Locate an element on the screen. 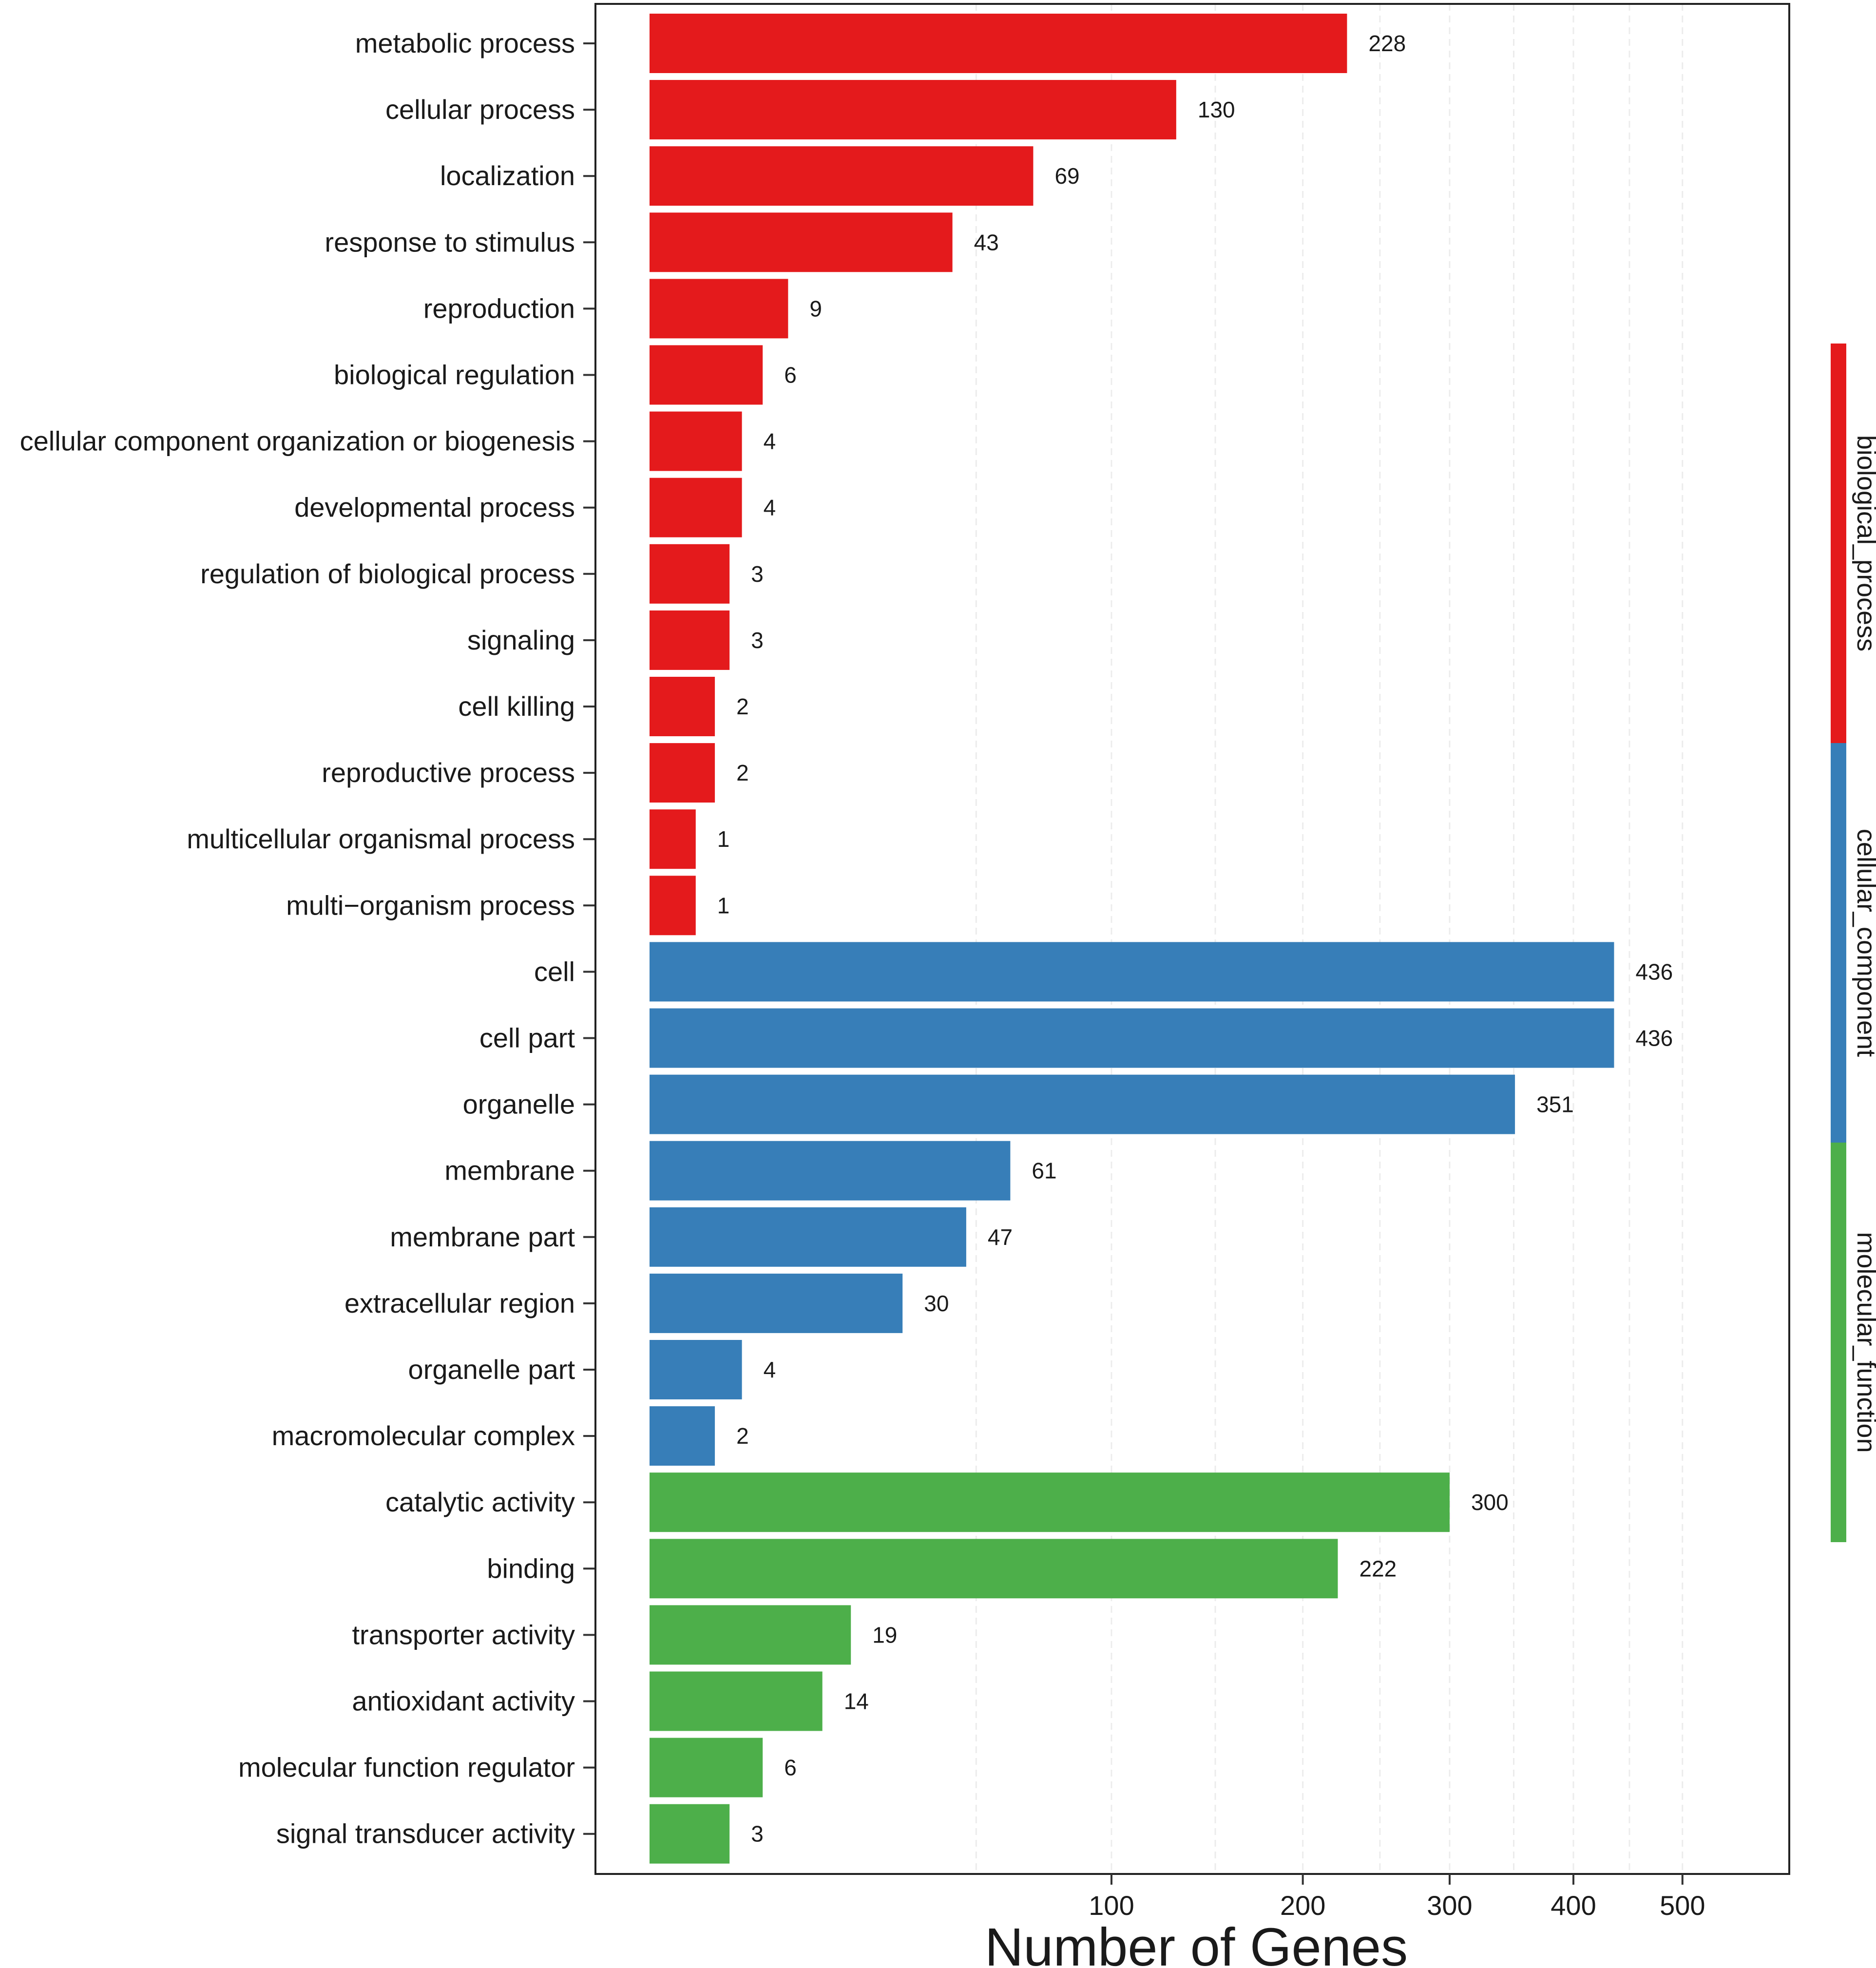 The image size is (1876, 1968). legend-swatch-cellular_component is located at coordinates (1838, 943).